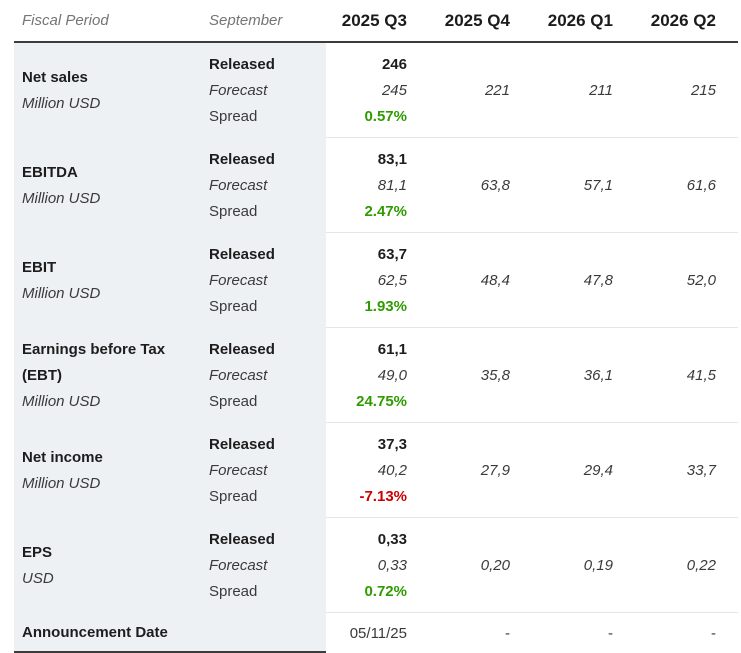 The width and height of the screenshot is (741, 653). Describe the element at coordinates (95, 632) in the screenshot. I see `announcement-label: Announcement Date` at that location.